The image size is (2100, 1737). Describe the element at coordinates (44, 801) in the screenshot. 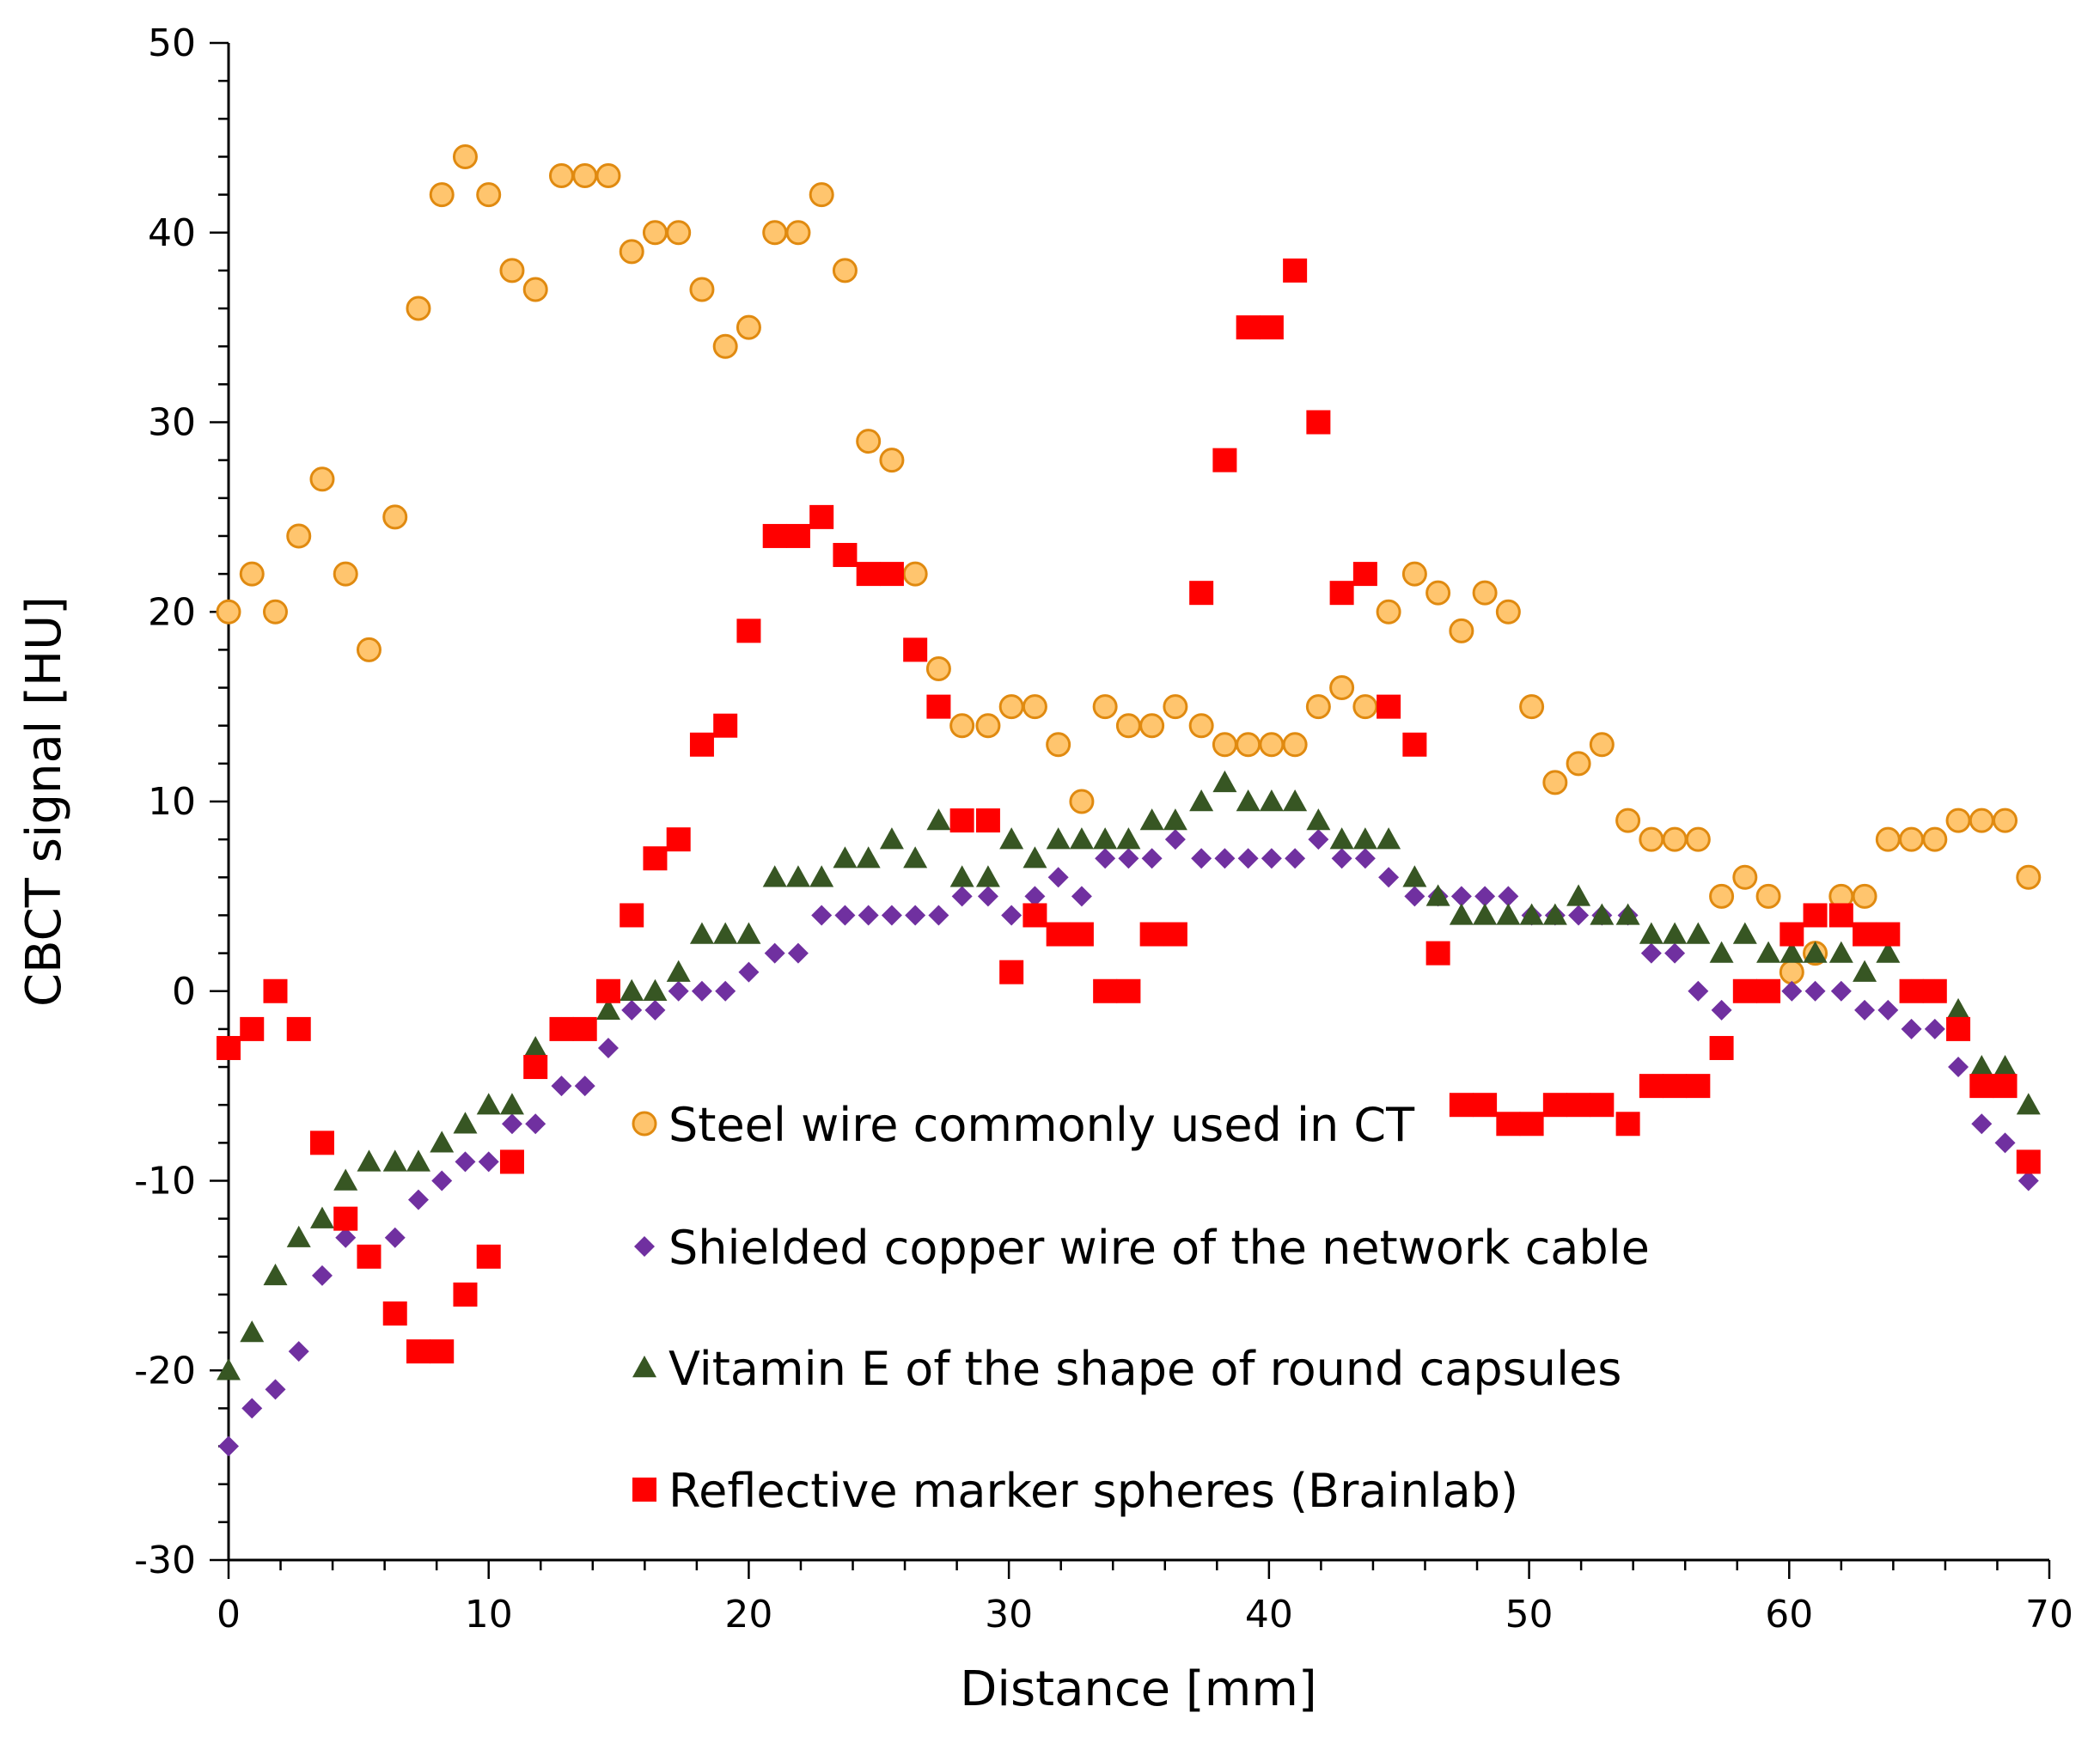

I see `y-axis-title: CBCT signal [HU]` at that location.